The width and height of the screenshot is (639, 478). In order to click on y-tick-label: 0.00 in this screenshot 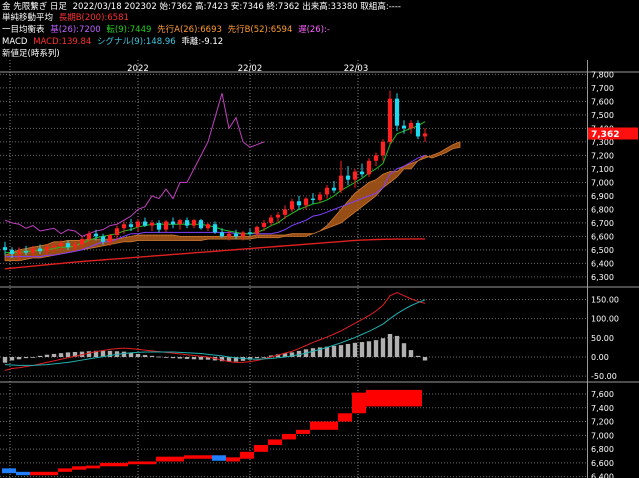, I will do `click(600, 357)`.